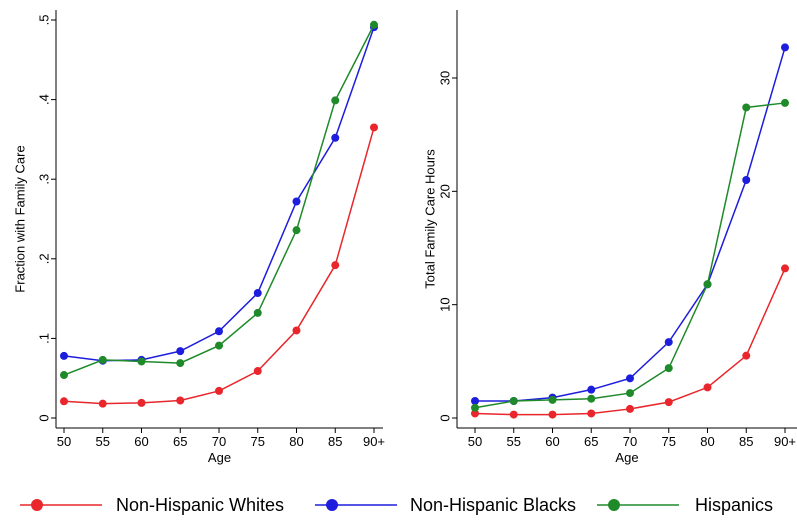 The width and height of the screenshot is (797, 521). I want to click on legend-item-hispanics: Hispanics, so click(685, 505).